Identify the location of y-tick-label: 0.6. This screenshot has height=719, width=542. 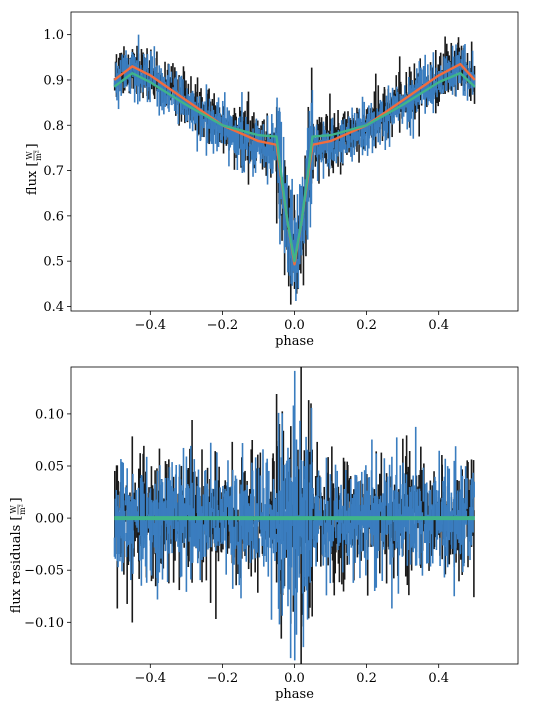
(53, 216).